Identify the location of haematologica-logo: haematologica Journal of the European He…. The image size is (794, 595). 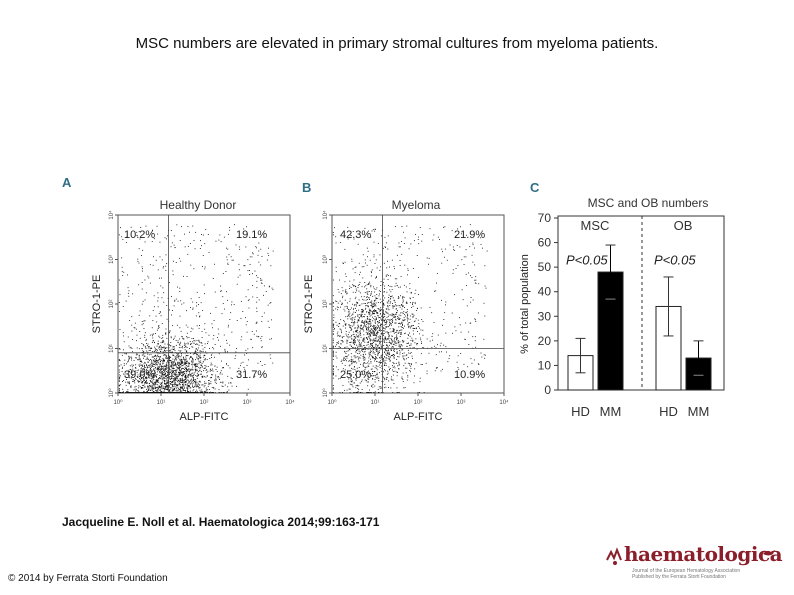
(695, 560).